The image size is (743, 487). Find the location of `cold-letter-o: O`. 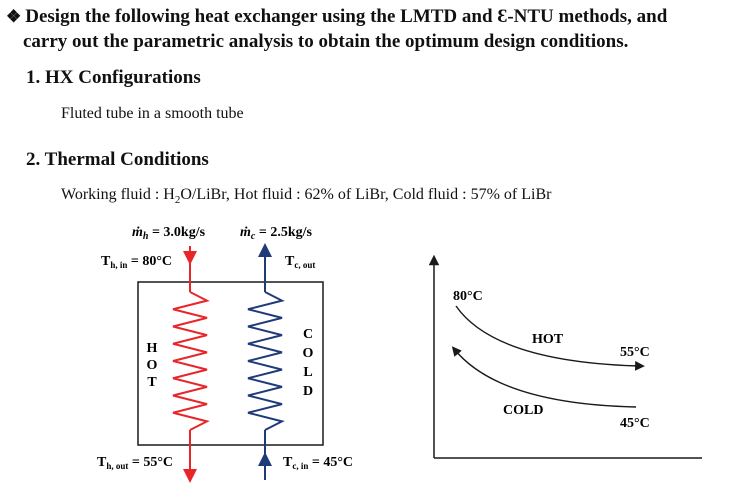

cold-letter-o: O is located at coordinates (308, 353).